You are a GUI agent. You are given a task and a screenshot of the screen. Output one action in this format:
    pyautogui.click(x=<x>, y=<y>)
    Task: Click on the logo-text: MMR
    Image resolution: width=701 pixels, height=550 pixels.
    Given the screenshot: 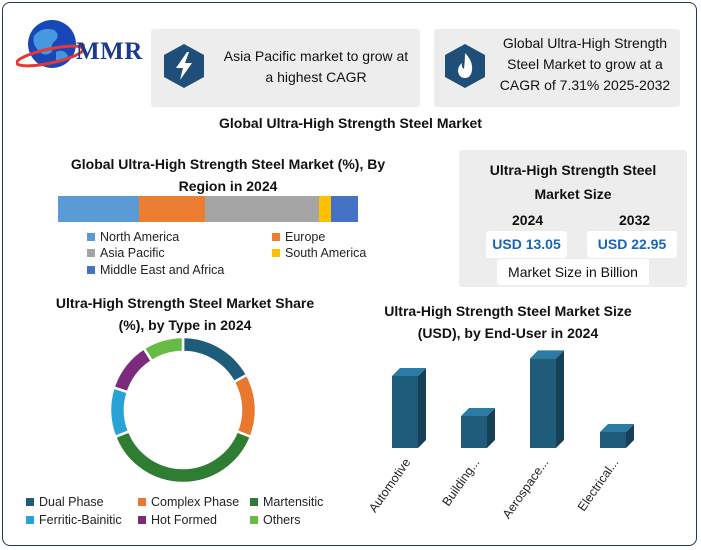 What is the action you would take?
    pyautogui.click(x=109, y=51)
    